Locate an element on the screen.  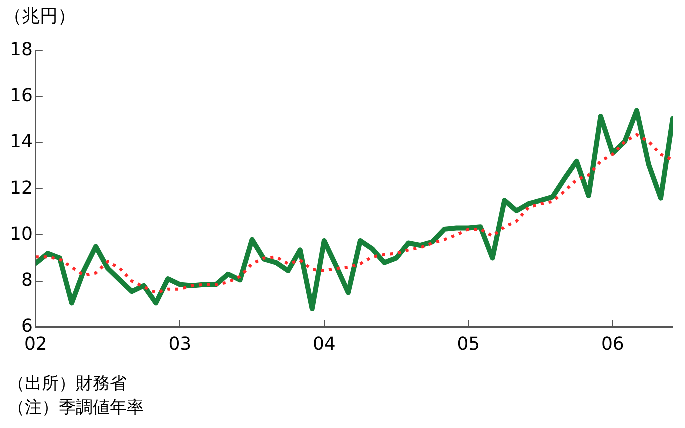
y-axis-title: （兆円） is located at coordinates (40, 16).